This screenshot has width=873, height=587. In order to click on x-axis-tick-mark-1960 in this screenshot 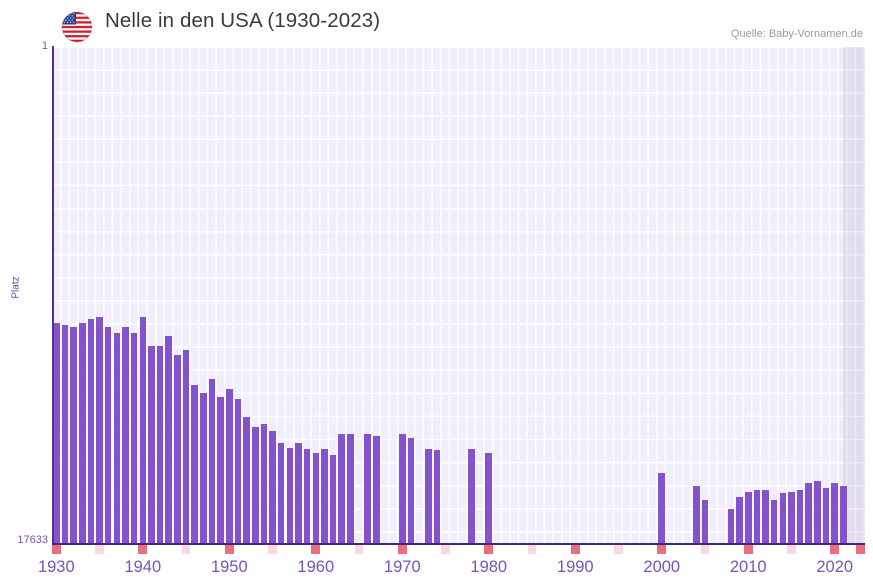, I will do `click(316, 549)`.